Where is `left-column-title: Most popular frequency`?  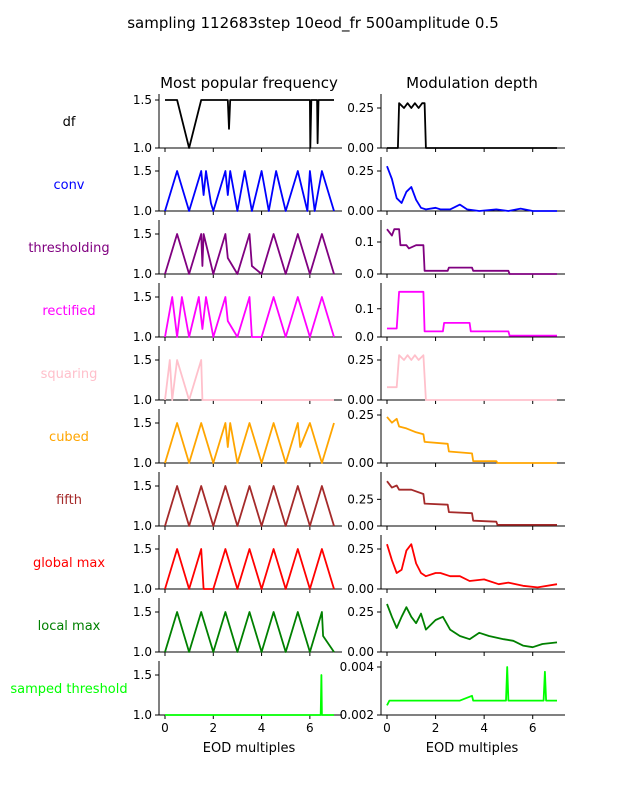
left-column-title: Most popular frequency is located at coordinates (249, 83).